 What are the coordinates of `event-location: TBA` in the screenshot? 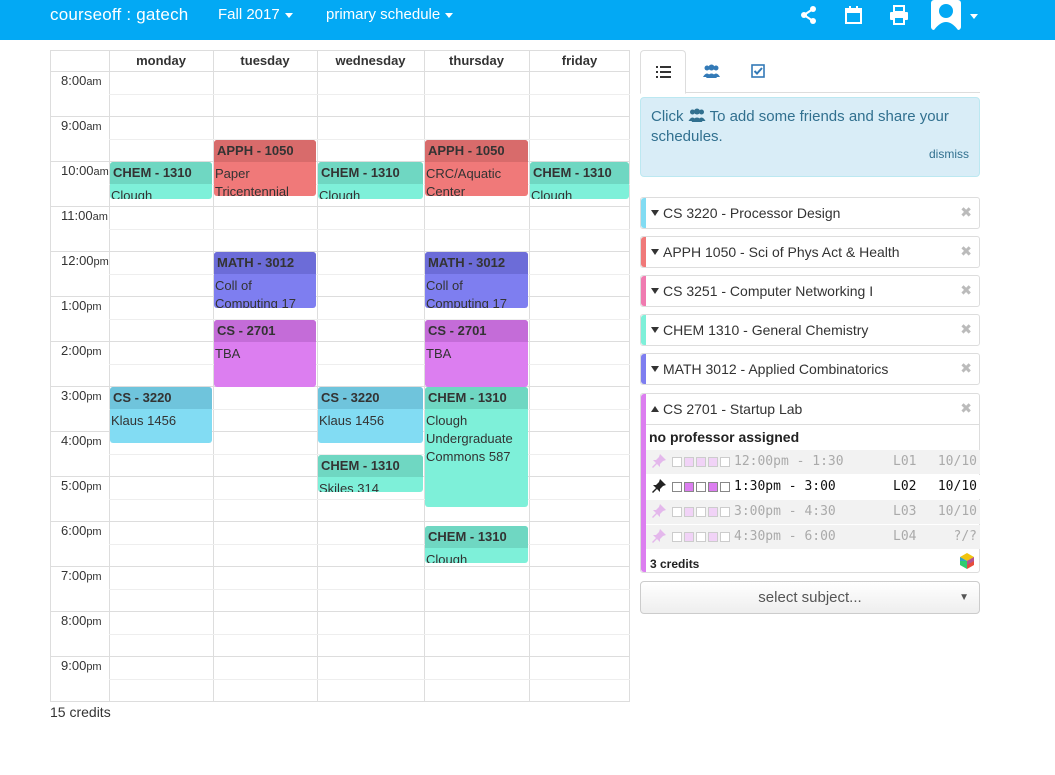 It's located at (439, 353).